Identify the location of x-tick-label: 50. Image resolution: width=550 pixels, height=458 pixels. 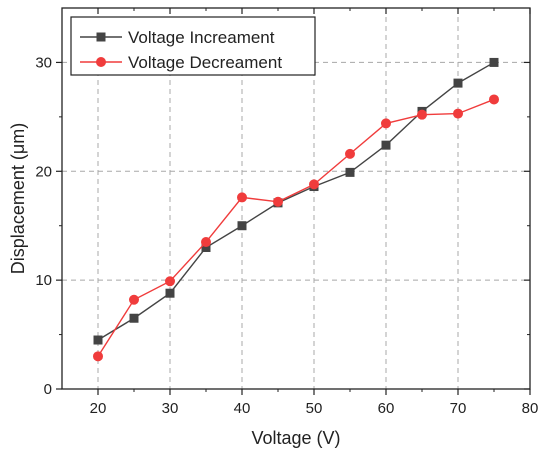
(314, 408).